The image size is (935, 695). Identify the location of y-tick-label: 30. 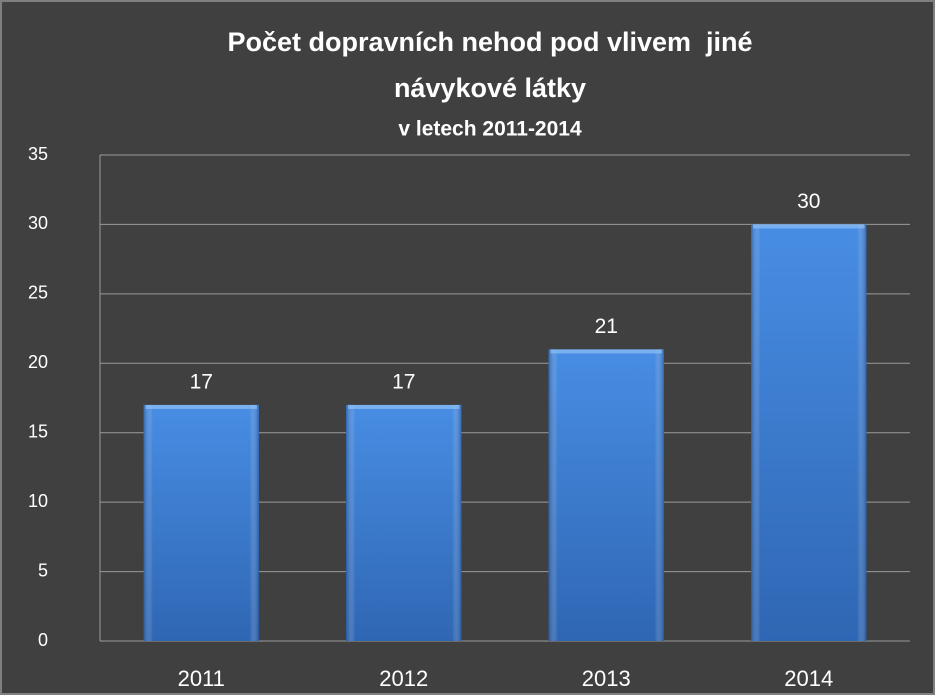
(38, 223).